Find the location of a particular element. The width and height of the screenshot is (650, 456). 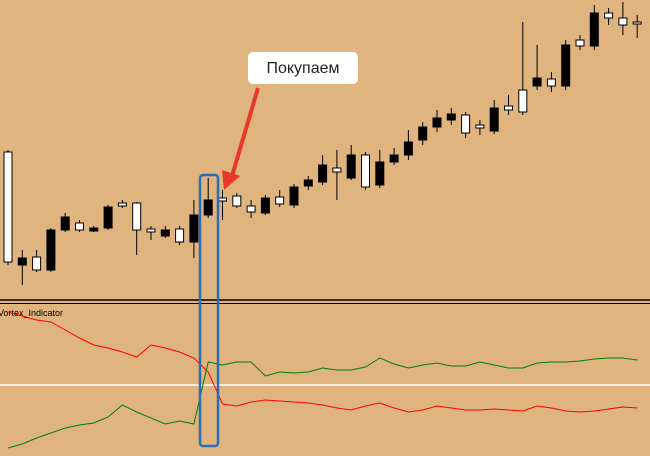

arrow-shaft is located at coordinates (245, 132).